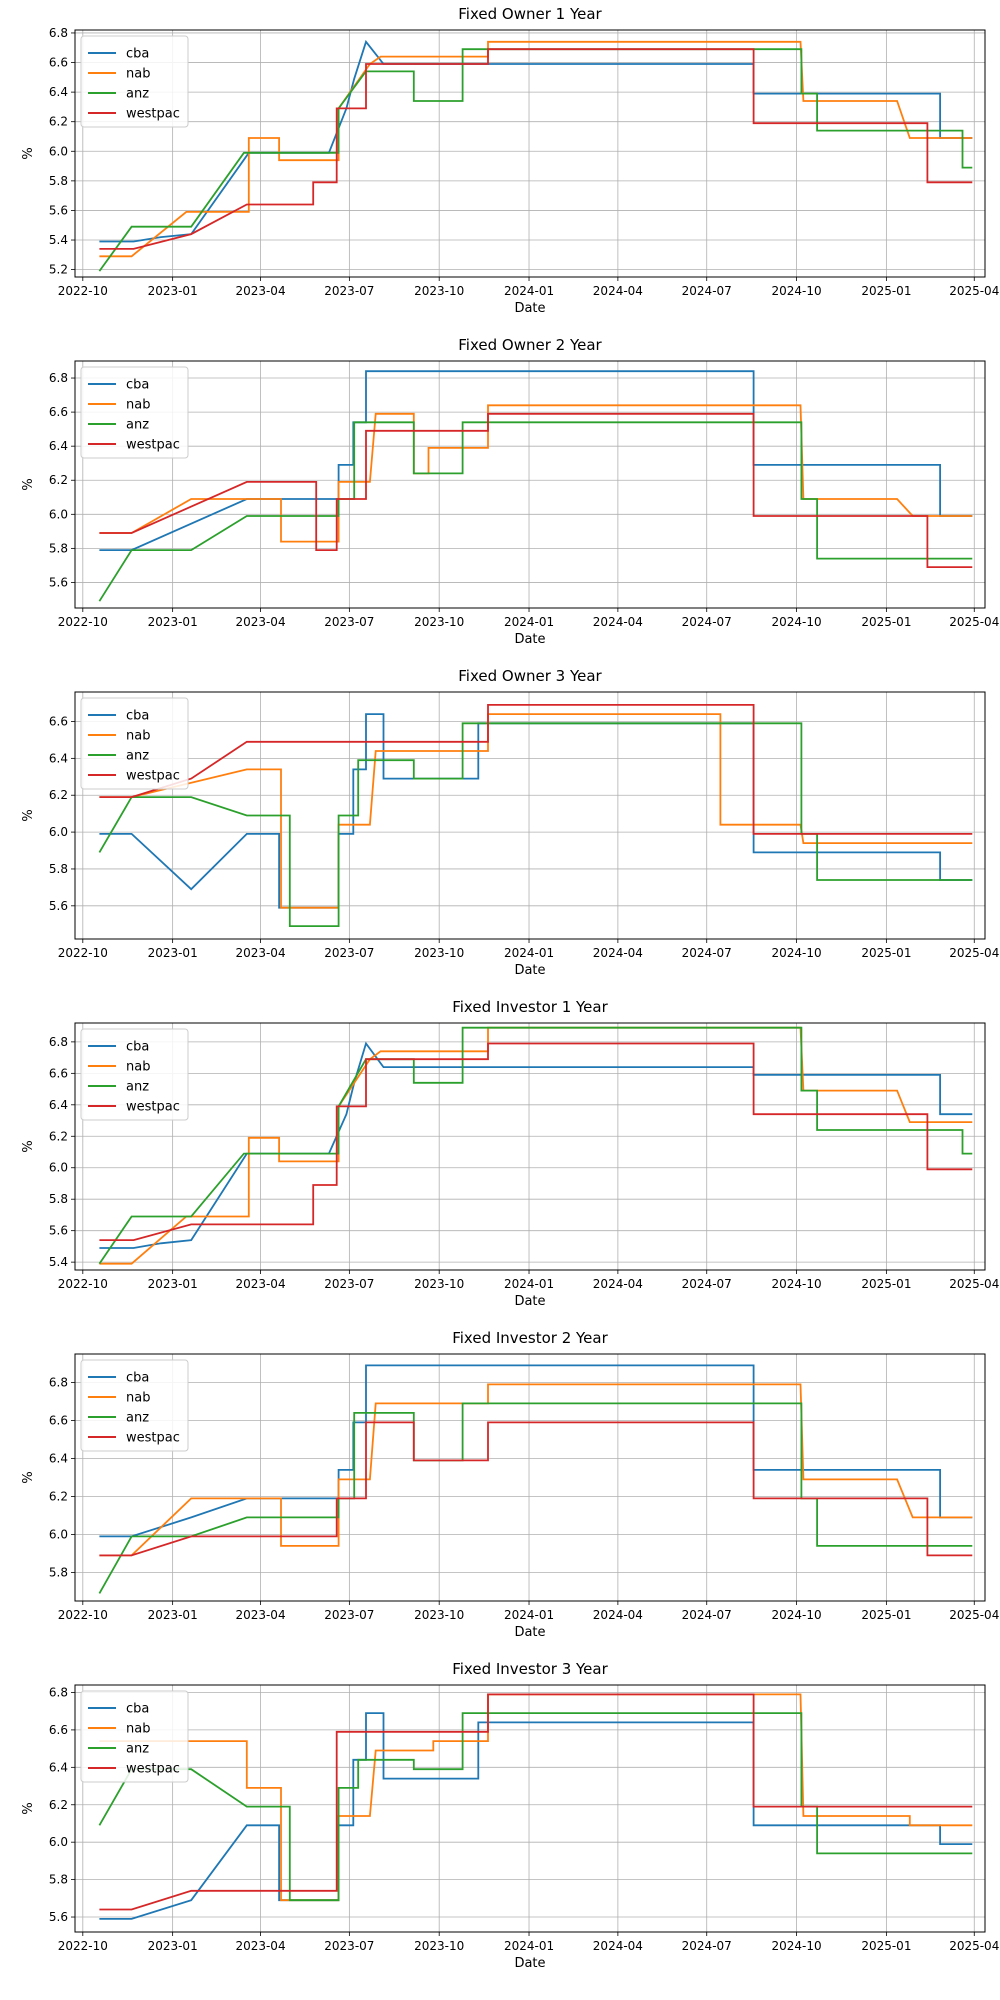 The image size is (1000, 2000). What do you see at coordinates (530, 345) in the screenshot?
I see `chart-title: Fixed Owner 2 Year` at bounding box center [530, 345].